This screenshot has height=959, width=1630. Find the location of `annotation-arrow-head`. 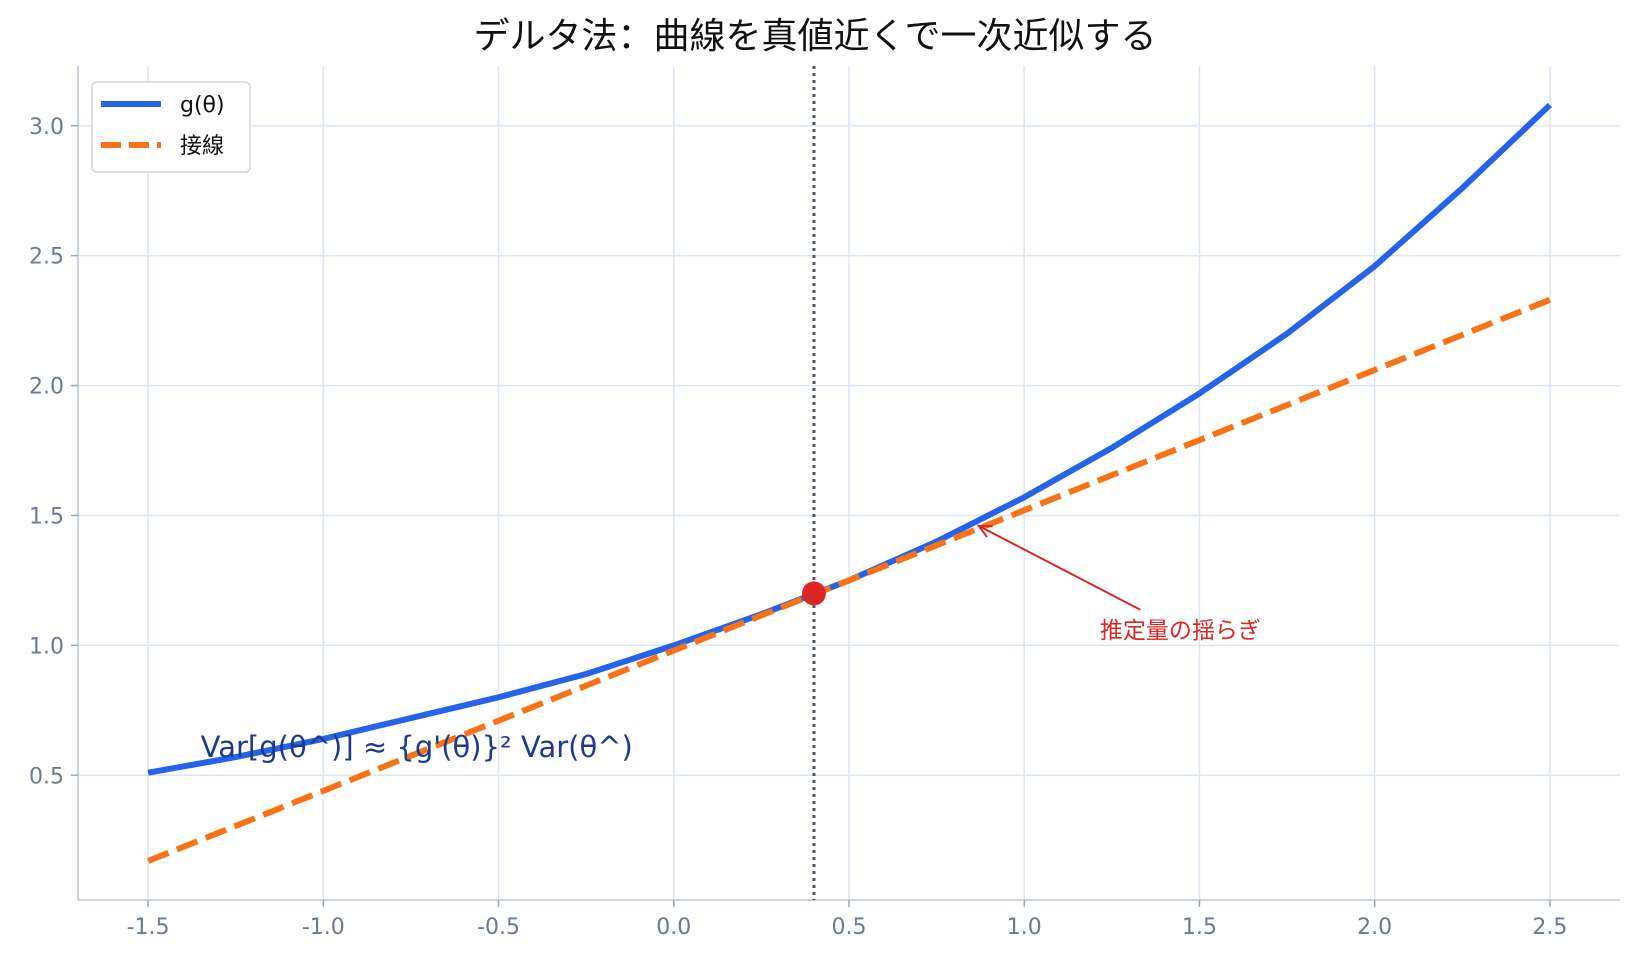

annotation-arrow-head is located at coordinates (984, 531).